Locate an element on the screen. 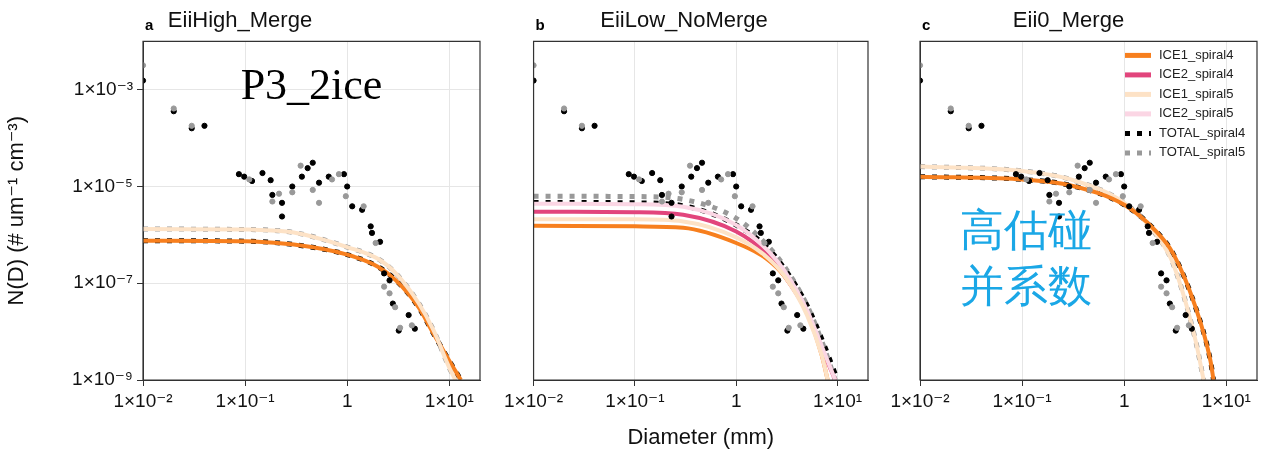  annotation: 高估碰并系数 is located at coordinates (1026, 257).